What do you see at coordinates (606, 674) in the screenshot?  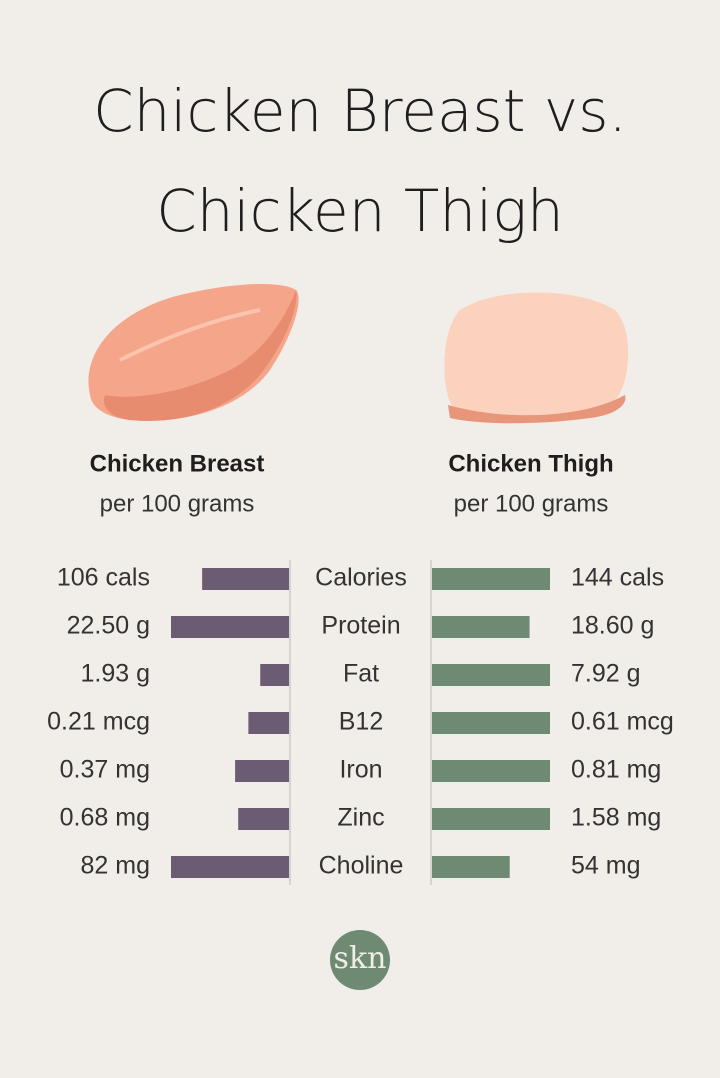 I see `value-label: 7.92 g` at bounding box center [606, 674].